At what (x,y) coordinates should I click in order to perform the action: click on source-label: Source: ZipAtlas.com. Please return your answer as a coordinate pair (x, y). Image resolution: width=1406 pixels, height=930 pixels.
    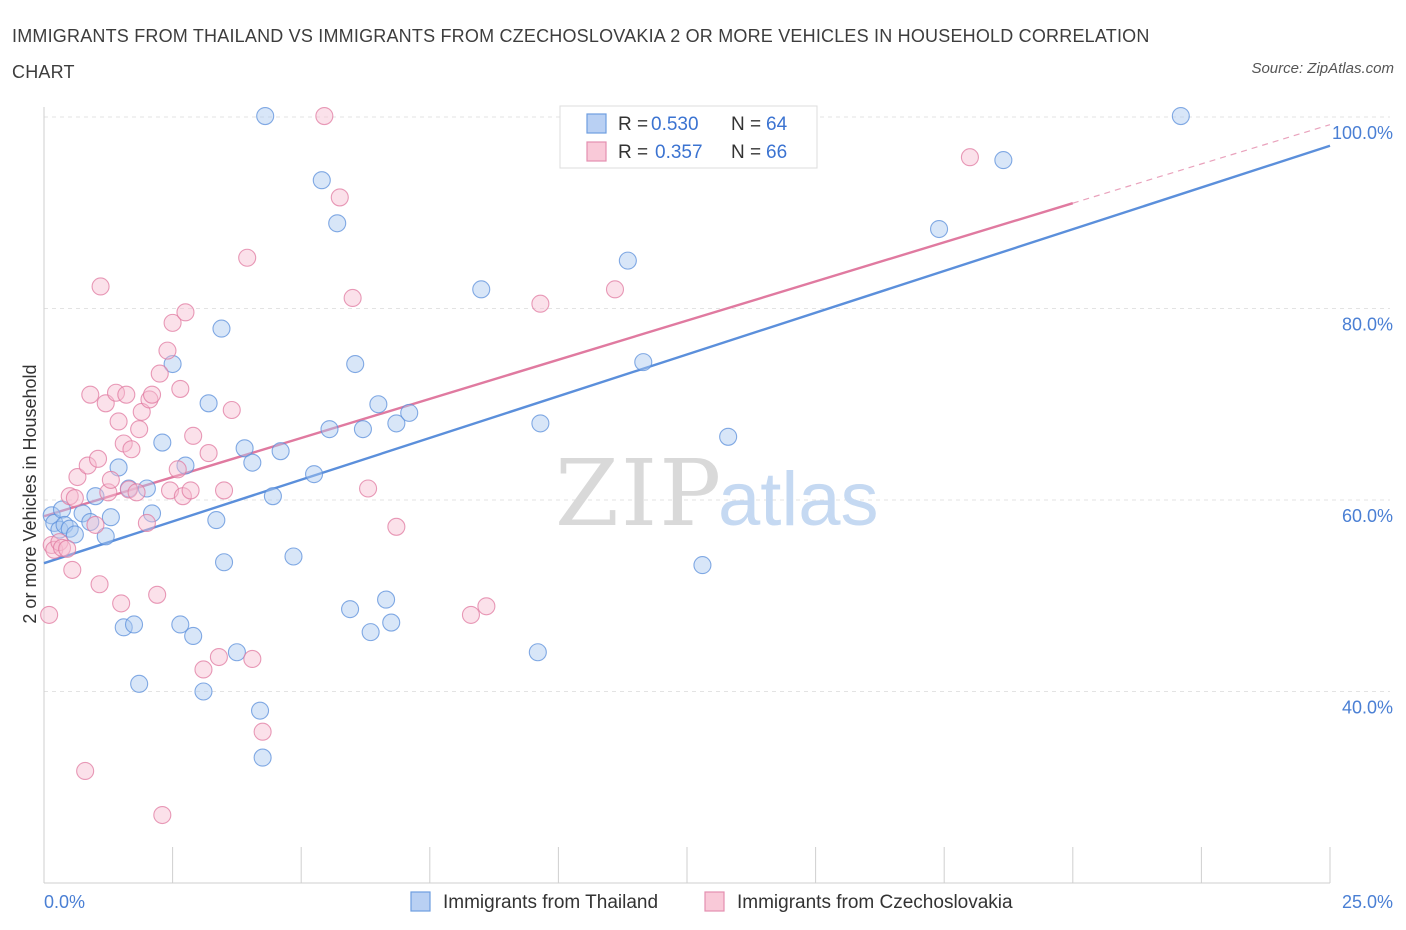
    Looking at the image, I should click on (1322, 68).